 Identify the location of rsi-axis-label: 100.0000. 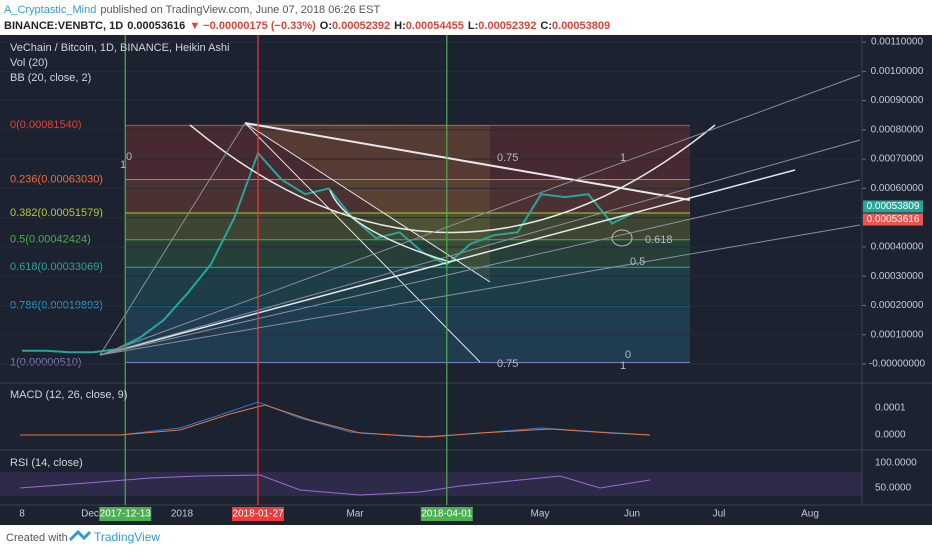
(896, 463).